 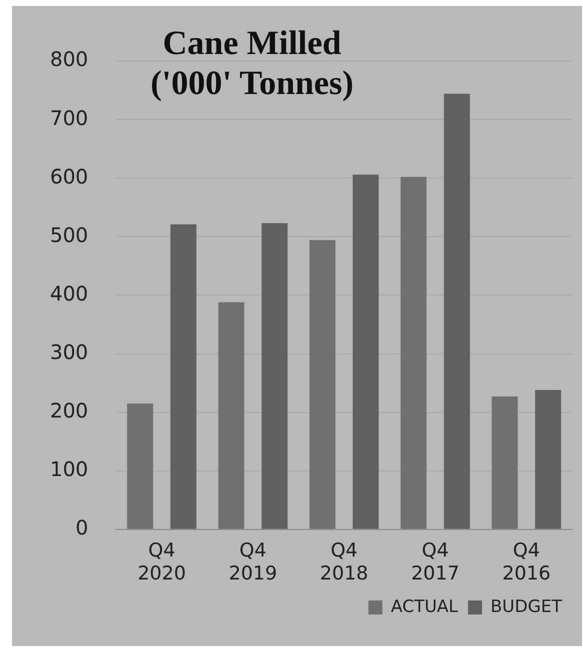 What do you see at coordinates (526, 606) in the screenshot?
I see `legend-label: BUDGET` at bounding box center [526, 606].